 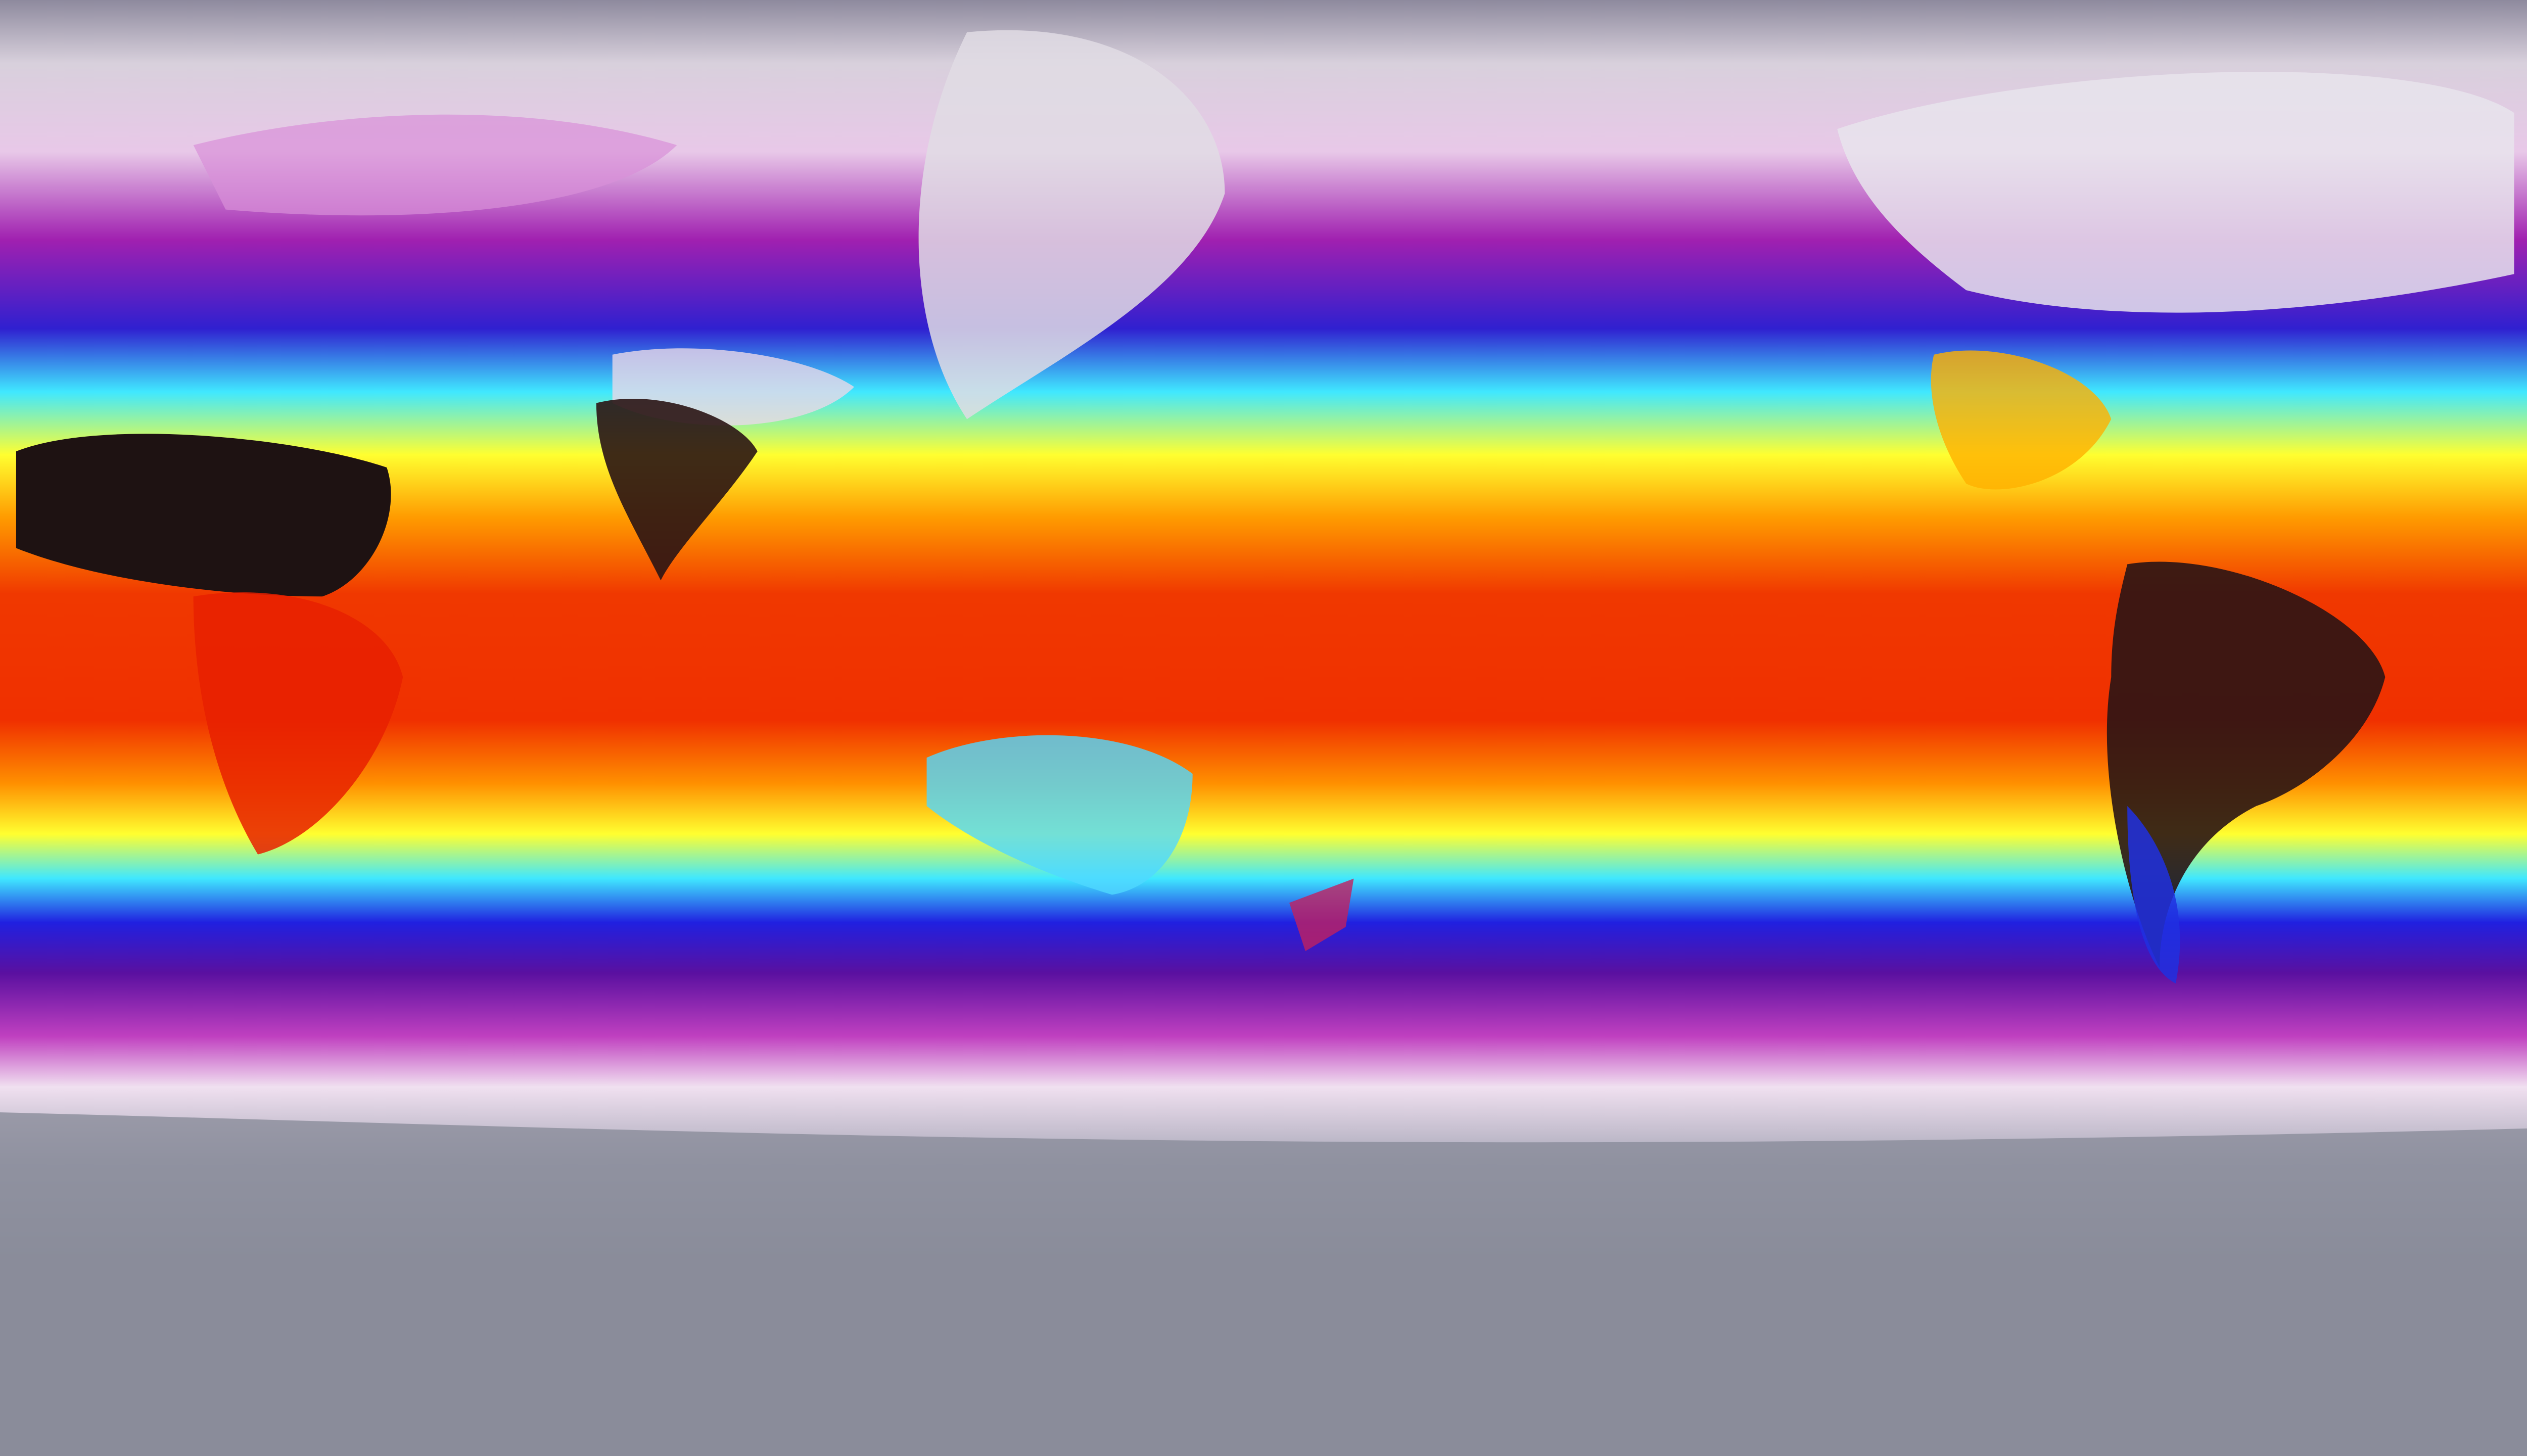 I want to click on india-landmass, so click(x=677, y=489).